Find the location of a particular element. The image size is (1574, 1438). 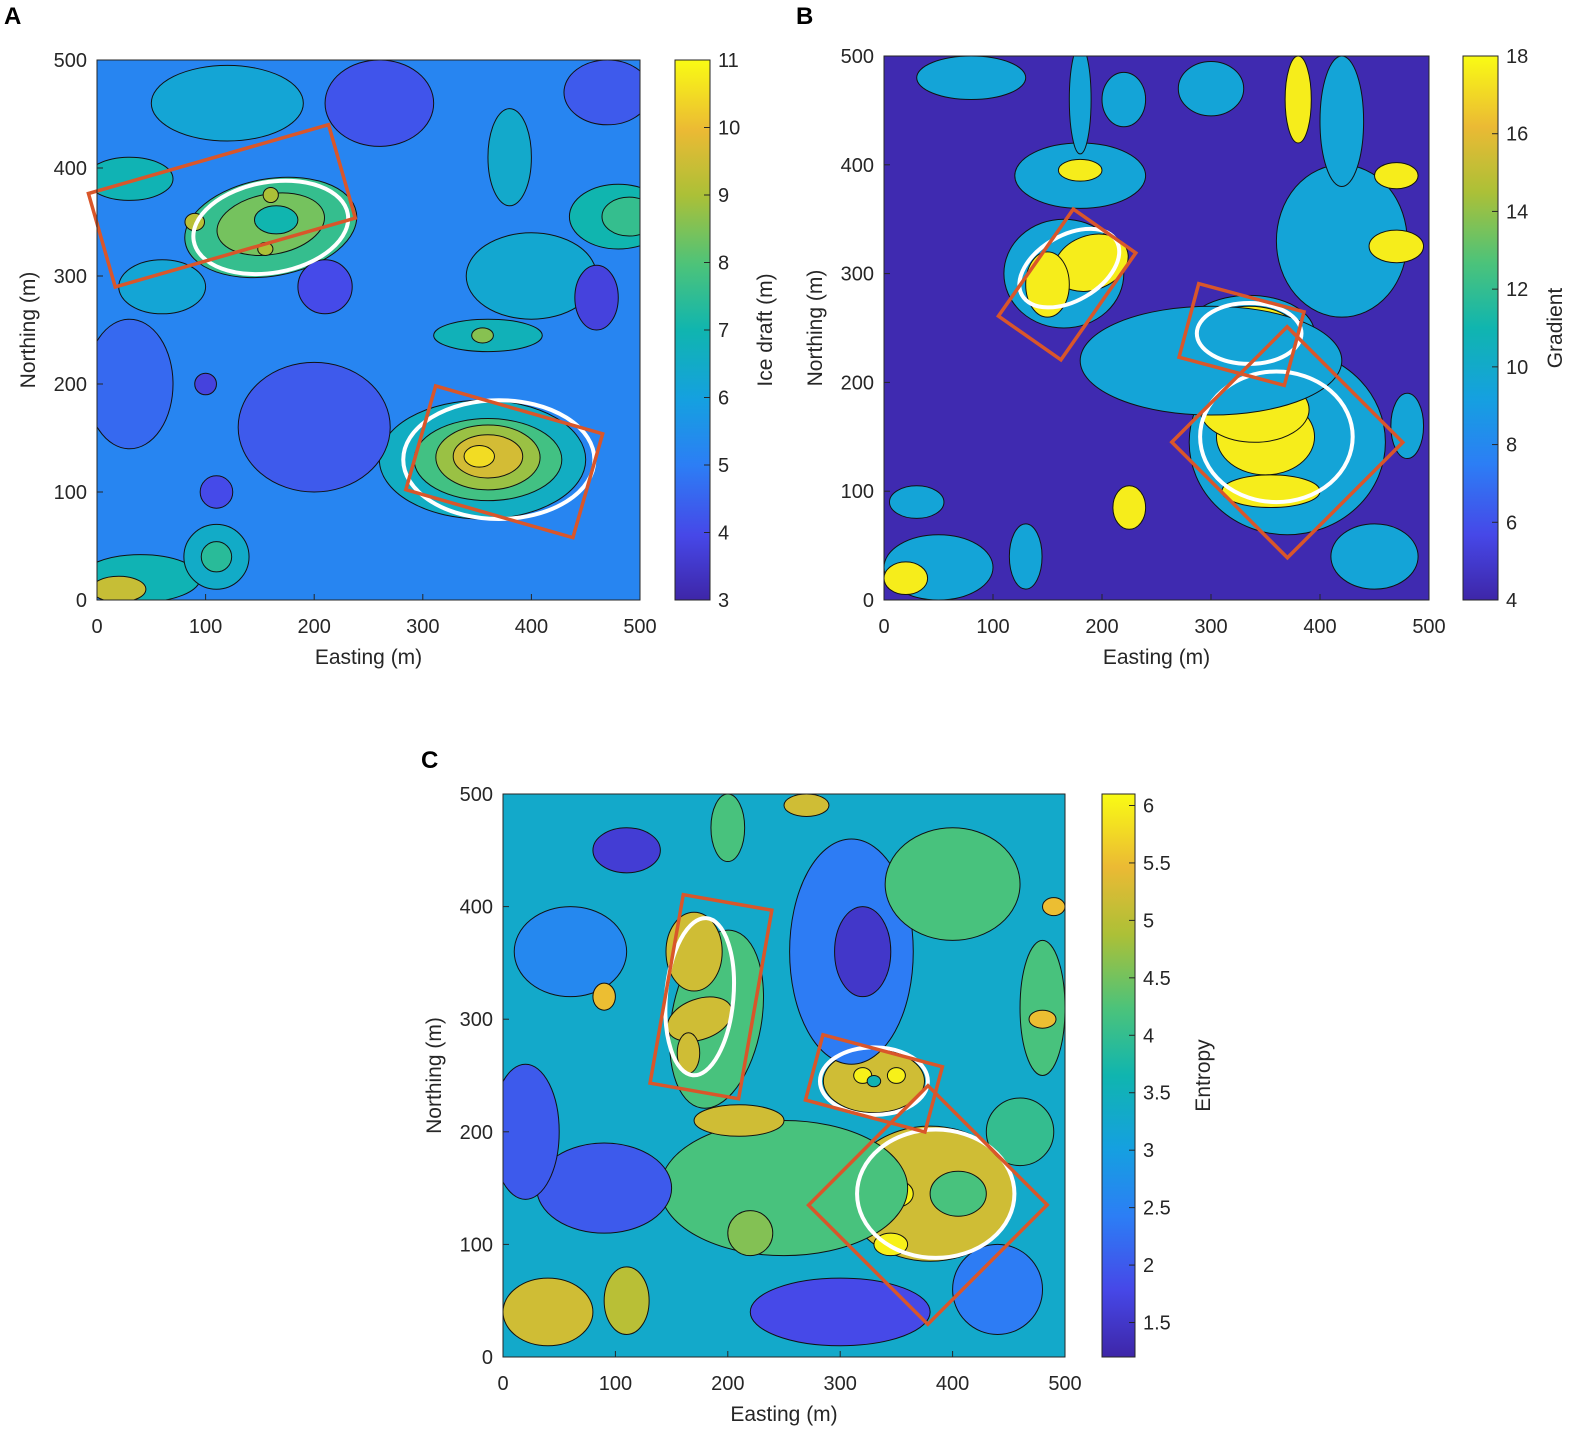

axes-frame is located at coordinates (368, 330).